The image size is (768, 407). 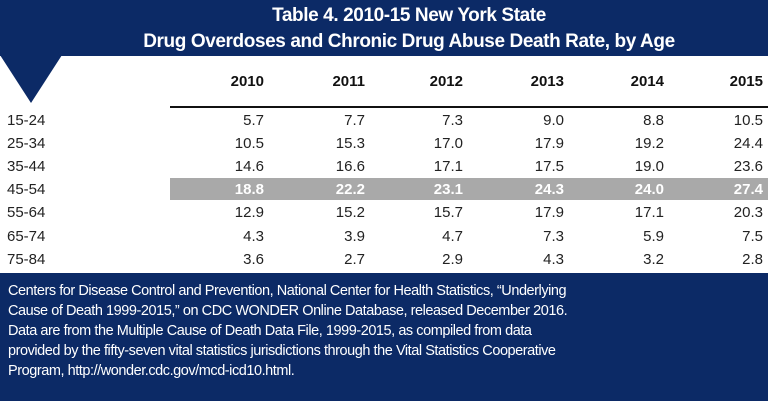 I want to click on table-cell: 16.6, so click(x=350, y=166).